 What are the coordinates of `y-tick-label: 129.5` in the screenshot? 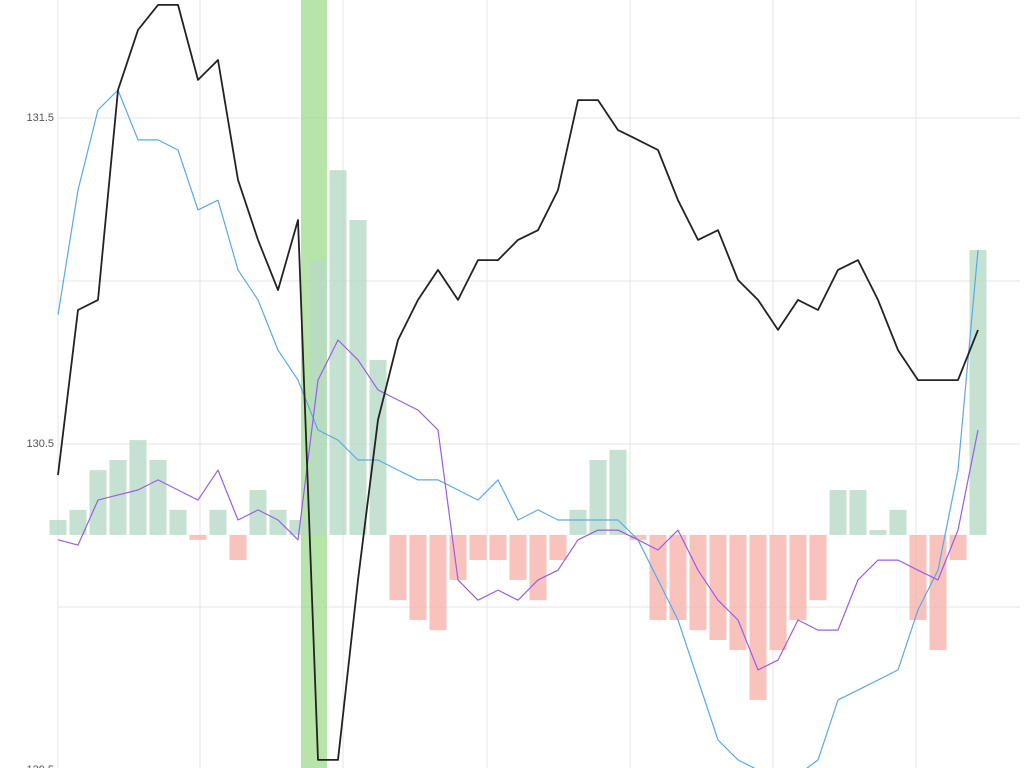 It's located at (40, 766).